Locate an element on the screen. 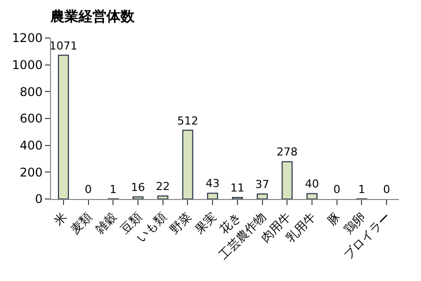  y-tick-label: 600 is located at coordinates (31, 119).